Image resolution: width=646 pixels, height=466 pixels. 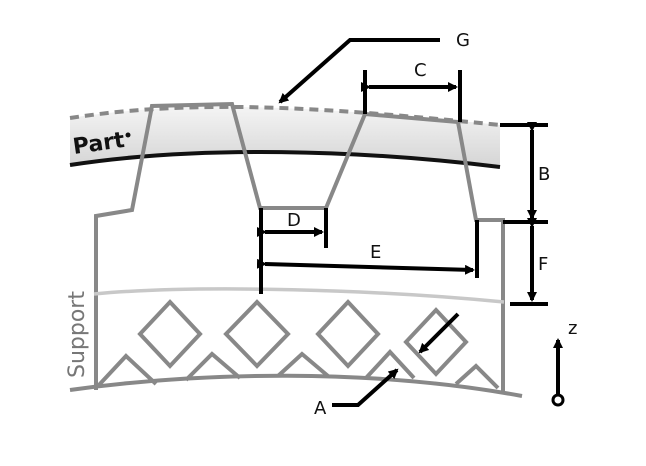 What do you see at coordinates (375, 252) in the screenshot?
I see `label-e: E` at bounding box center [375, 252].